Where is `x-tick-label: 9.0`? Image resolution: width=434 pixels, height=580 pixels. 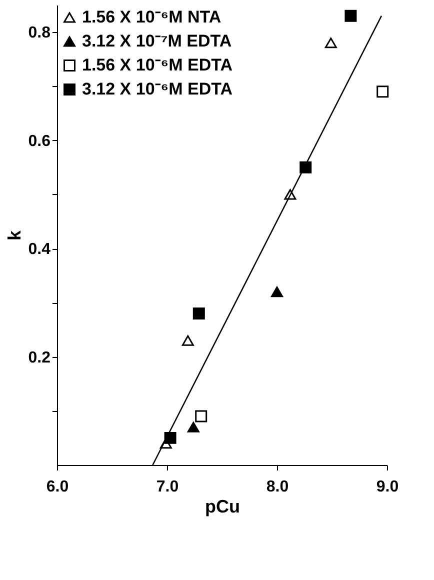
x-tick-label: 9.0 is located at coordinates (387, 487).